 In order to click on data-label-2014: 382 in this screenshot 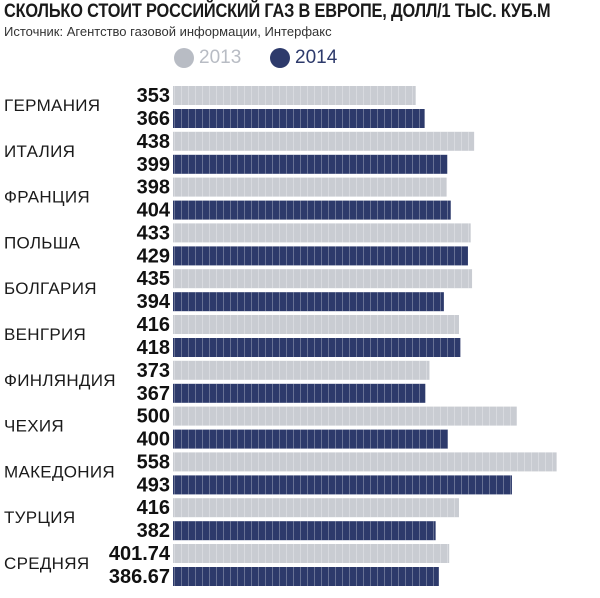, I will do `click(153, 531)`.